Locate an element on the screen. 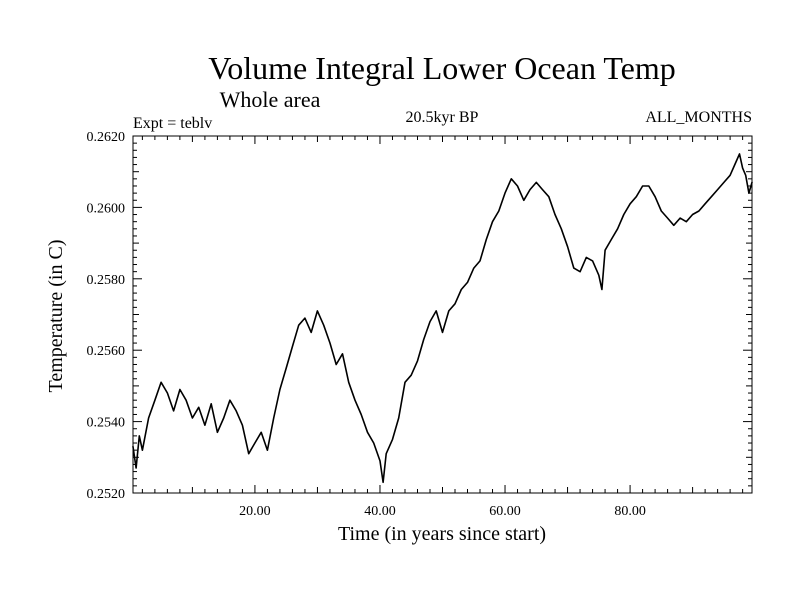  y-tick-label: 0.2520 is located at coordinates (106, 494).